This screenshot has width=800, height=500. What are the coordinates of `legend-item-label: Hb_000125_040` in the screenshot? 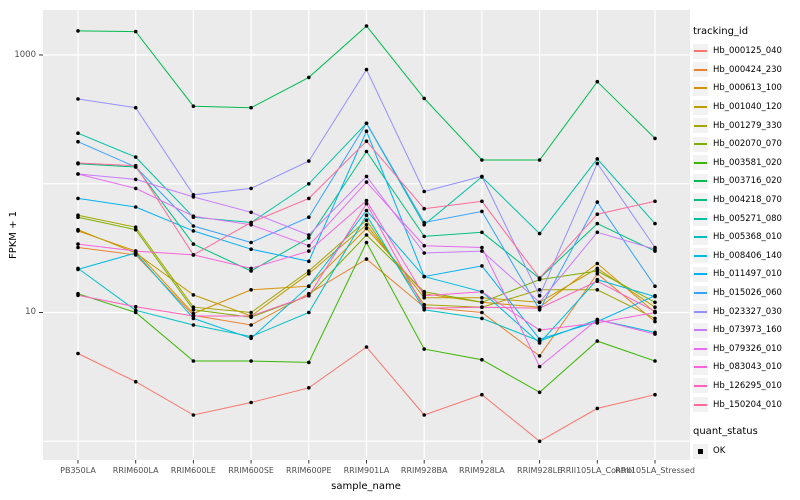 It's located at (747, 51).